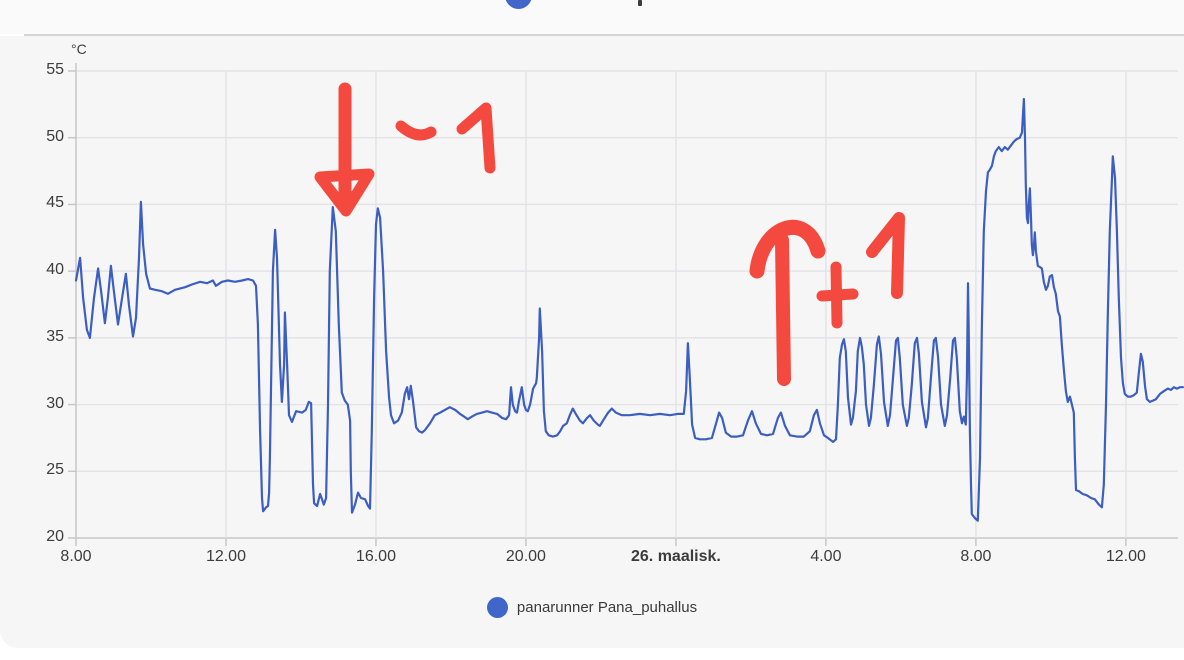 This screenshot has height=660, width=1184. I want to click on y-axis-unit-label: °C, so click(79, 49).